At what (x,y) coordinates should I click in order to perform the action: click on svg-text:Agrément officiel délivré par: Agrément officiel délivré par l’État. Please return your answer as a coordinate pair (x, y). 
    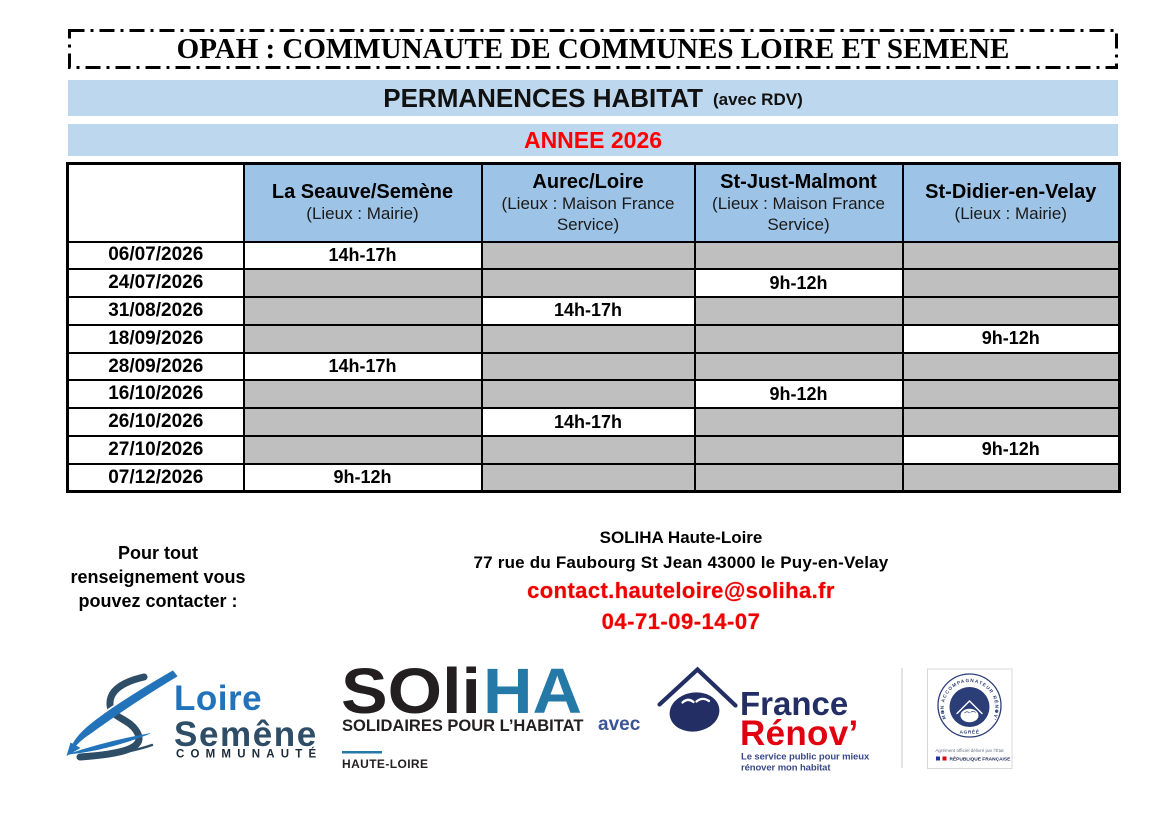
    Looking at the image, I should click on (969, 750).